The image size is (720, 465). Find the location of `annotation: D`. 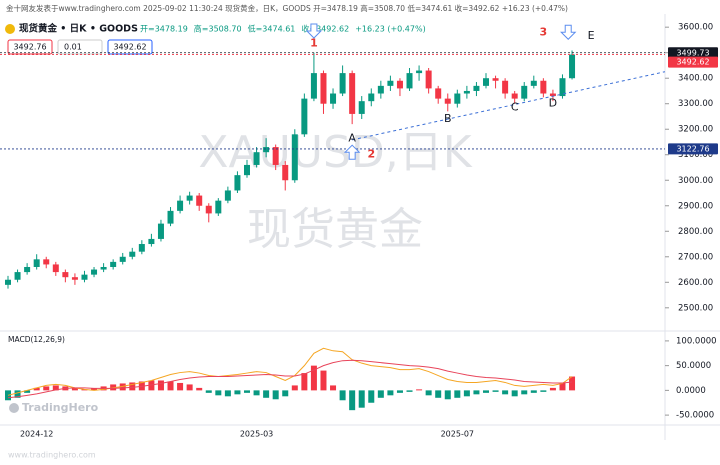

annotation: D is located at coordinates (553, 103).